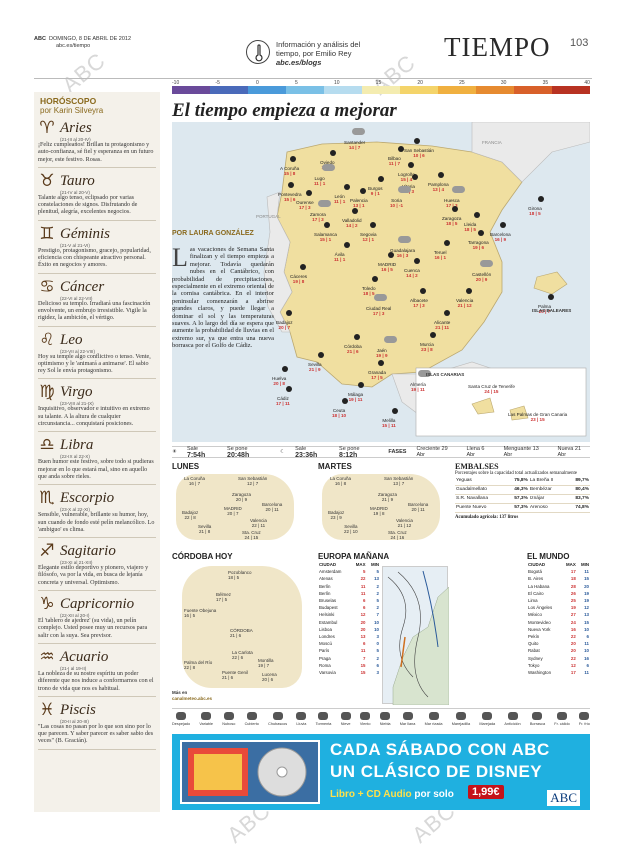 The height and width of the screenshot is (847, 620). I want to click on europe-col-min: MIN, so click(374, 564).